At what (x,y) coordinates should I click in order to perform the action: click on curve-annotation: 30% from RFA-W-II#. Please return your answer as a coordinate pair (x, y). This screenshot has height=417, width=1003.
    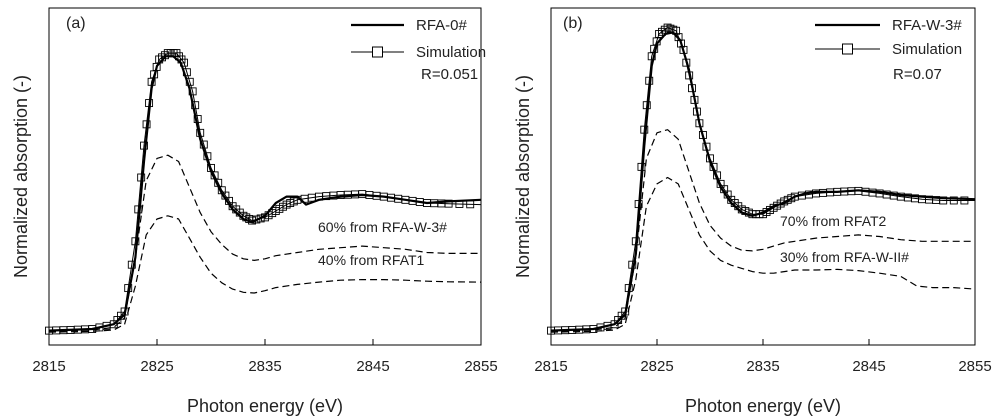
    Looking at the image, I should click on (844, 257).